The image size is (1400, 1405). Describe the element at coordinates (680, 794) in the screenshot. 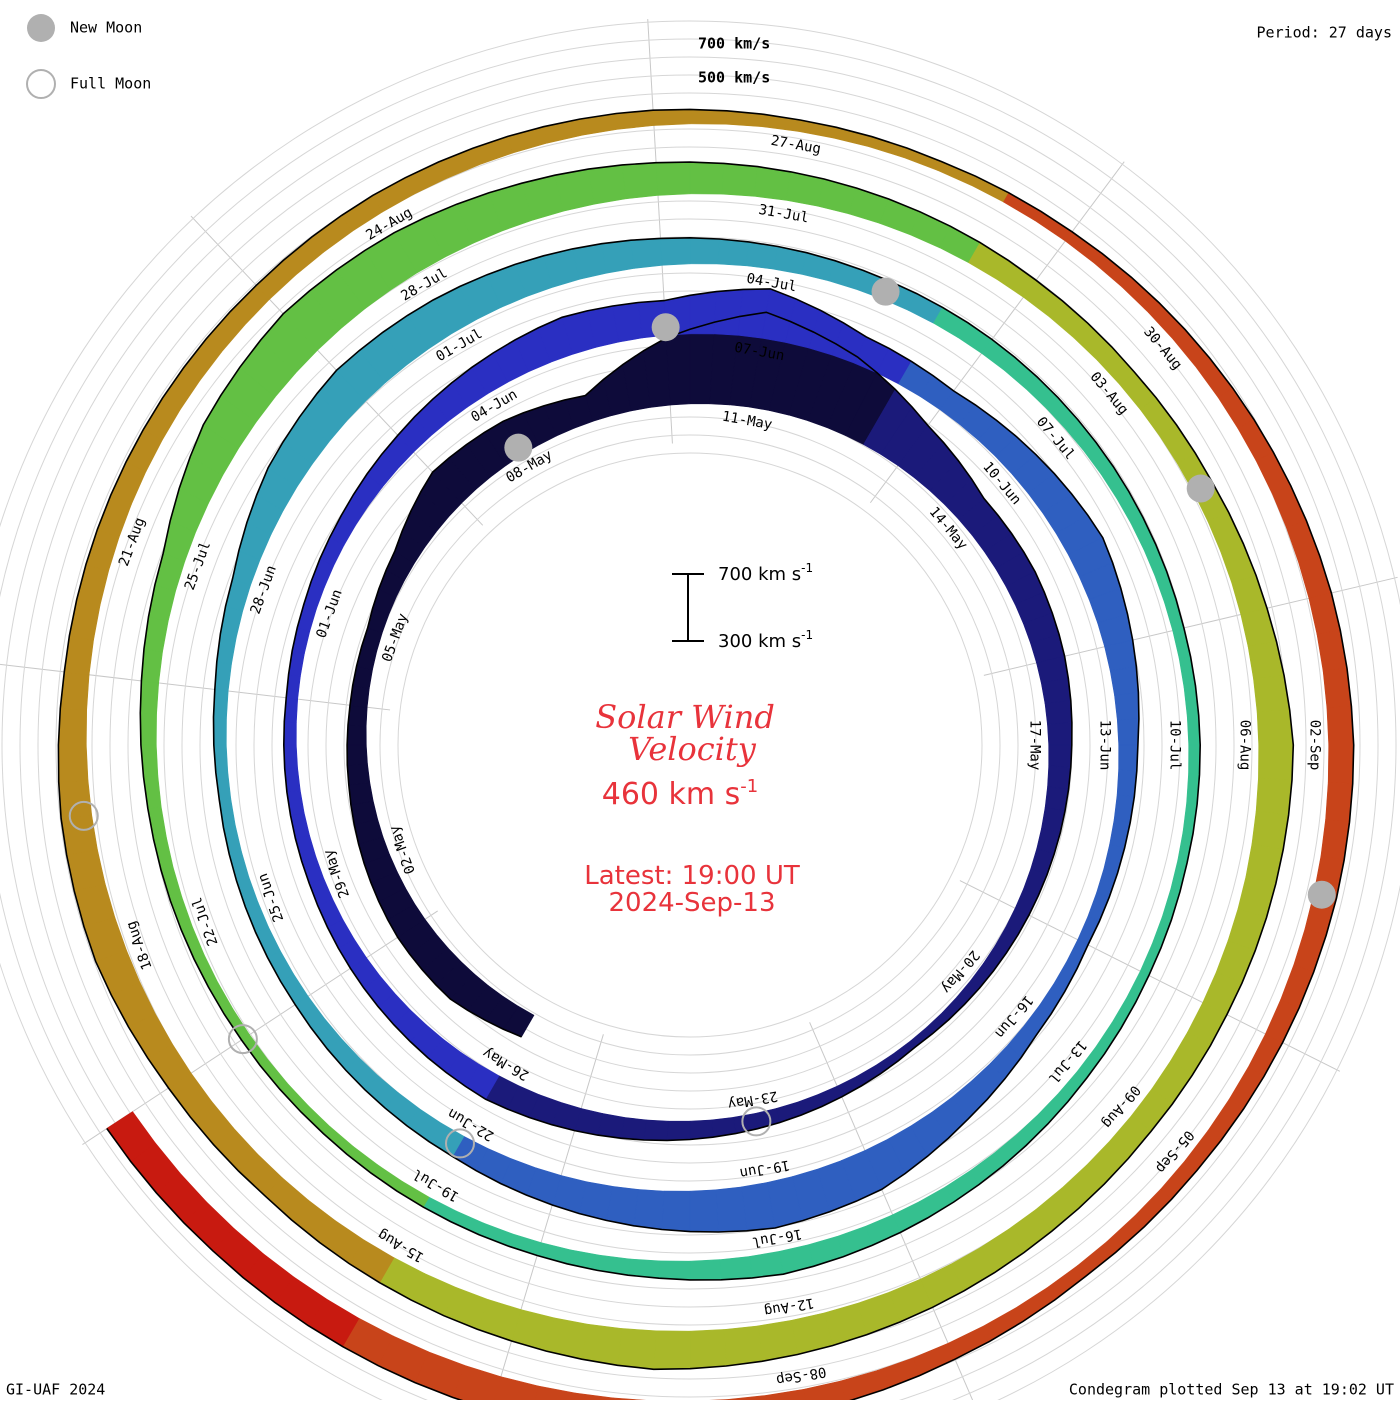

I see `center-current-speed: 460 km s-1` at that location.